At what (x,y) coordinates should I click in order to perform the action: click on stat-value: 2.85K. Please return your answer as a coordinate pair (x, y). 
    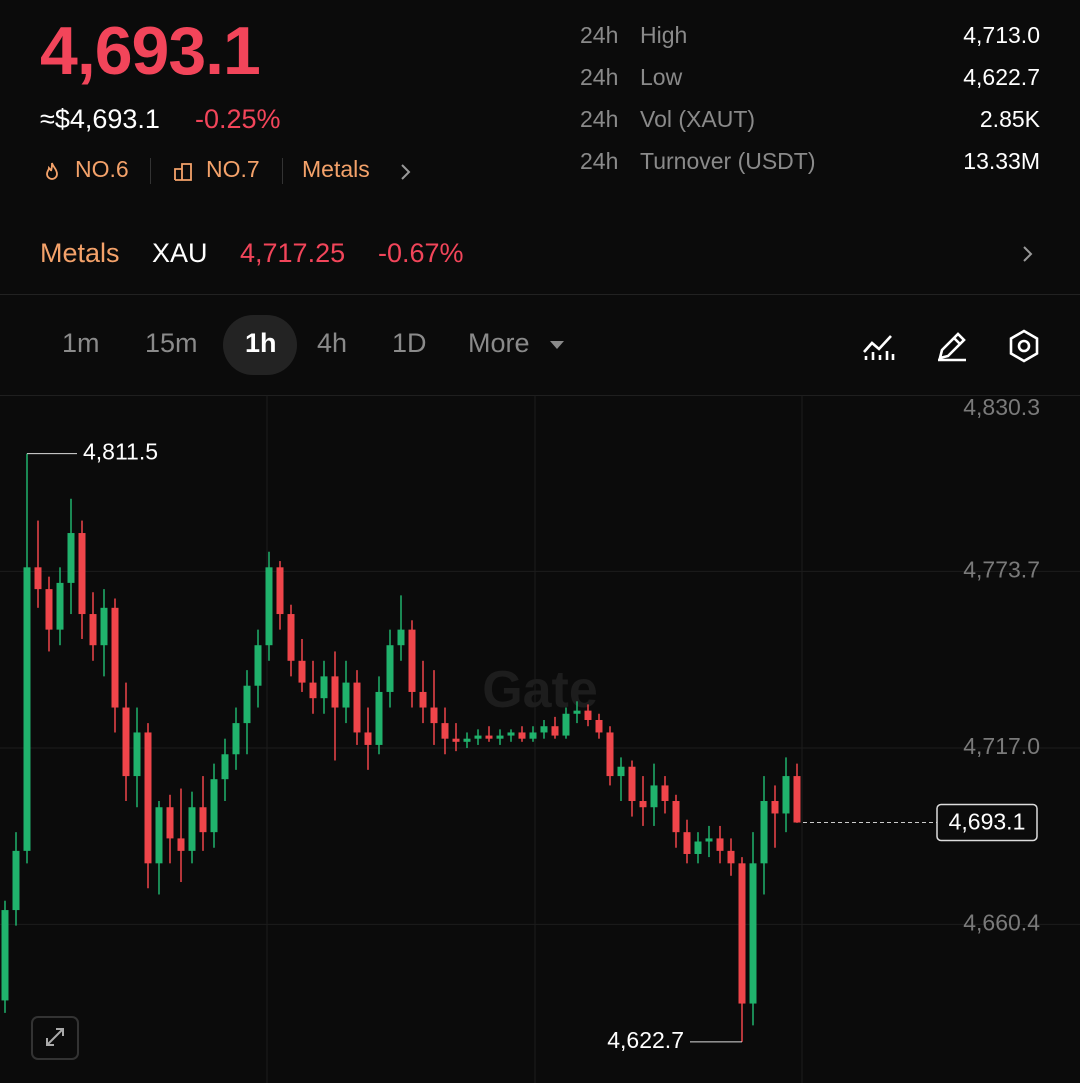
    Looking at the image, I should click on (1009, 119).